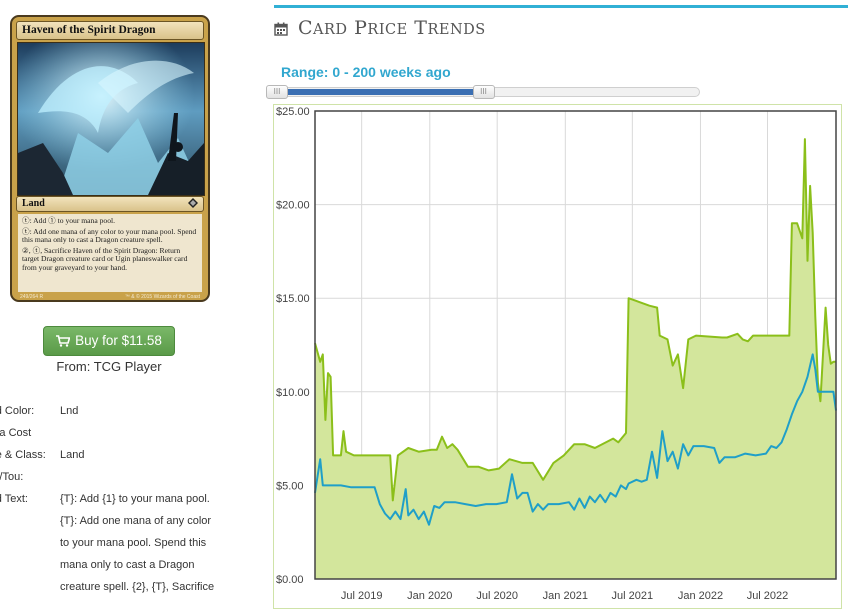 This screenshot has height=614, width=848. What do you see at coordinates (136, 521) in the screenshot?
I see `card-text-line: {T}: Add one mana of any color` at bounding box center [136, 521].